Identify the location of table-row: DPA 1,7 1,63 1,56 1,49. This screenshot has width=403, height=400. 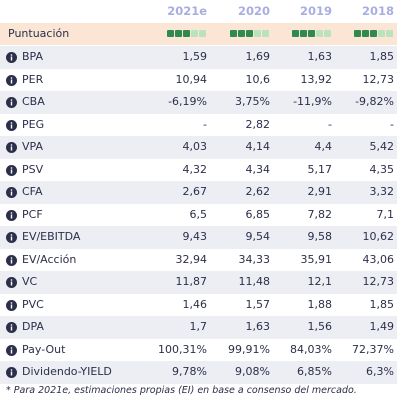
(198, 327).